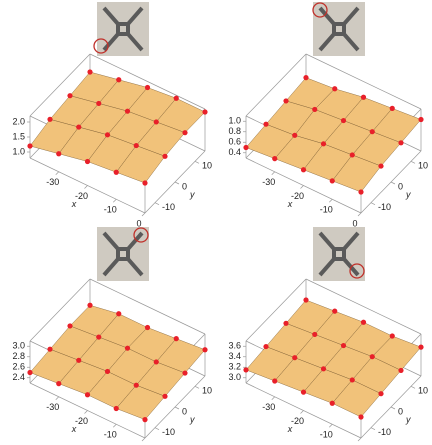 This screenshot has height=445, width=432. What do you see at coordinates (18, 136) in the screenshot?
I see `z-tick-label: 1.5` at bounding box center [18, 136].